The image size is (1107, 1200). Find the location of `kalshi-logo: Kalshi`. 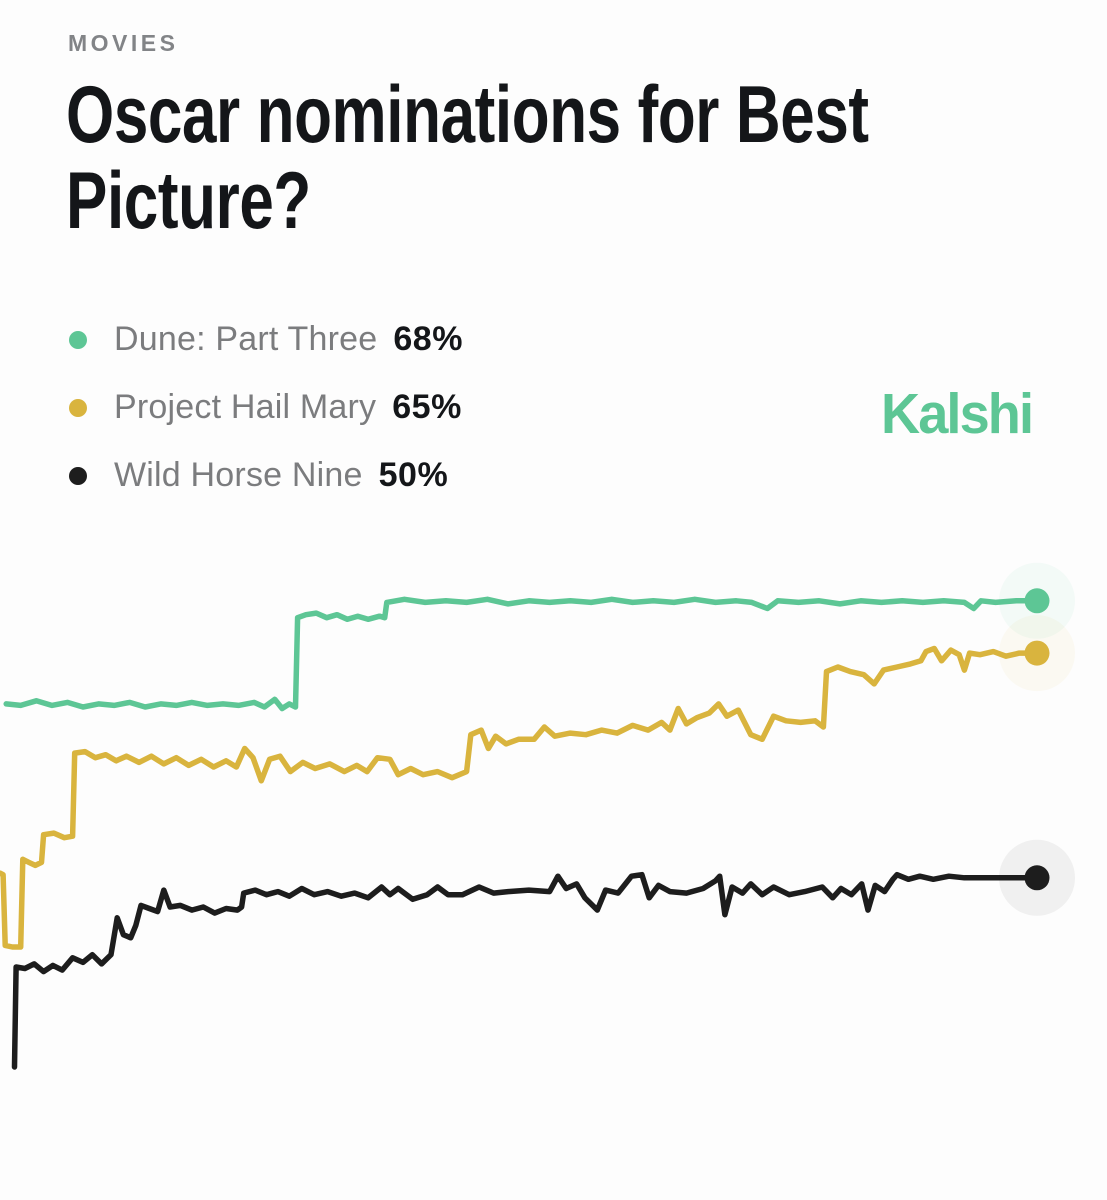

kalshi-logo: Kalshi is located at coordinates (957, 414).